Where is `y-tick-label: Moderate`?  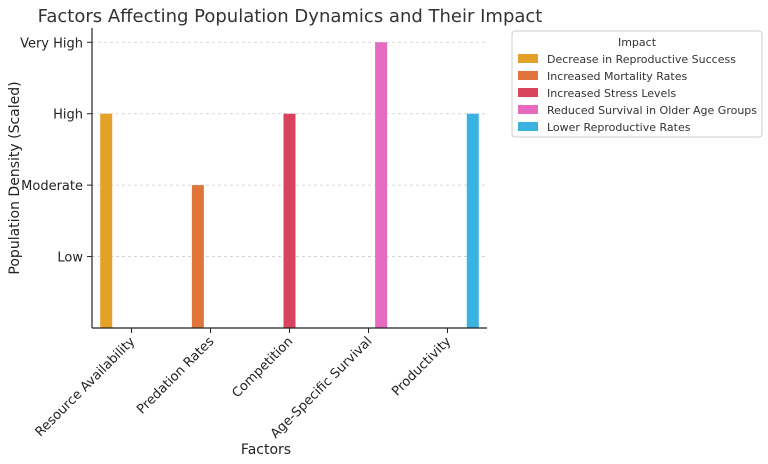 y-tick-label: Moderate is located at coordinates (52, 186).